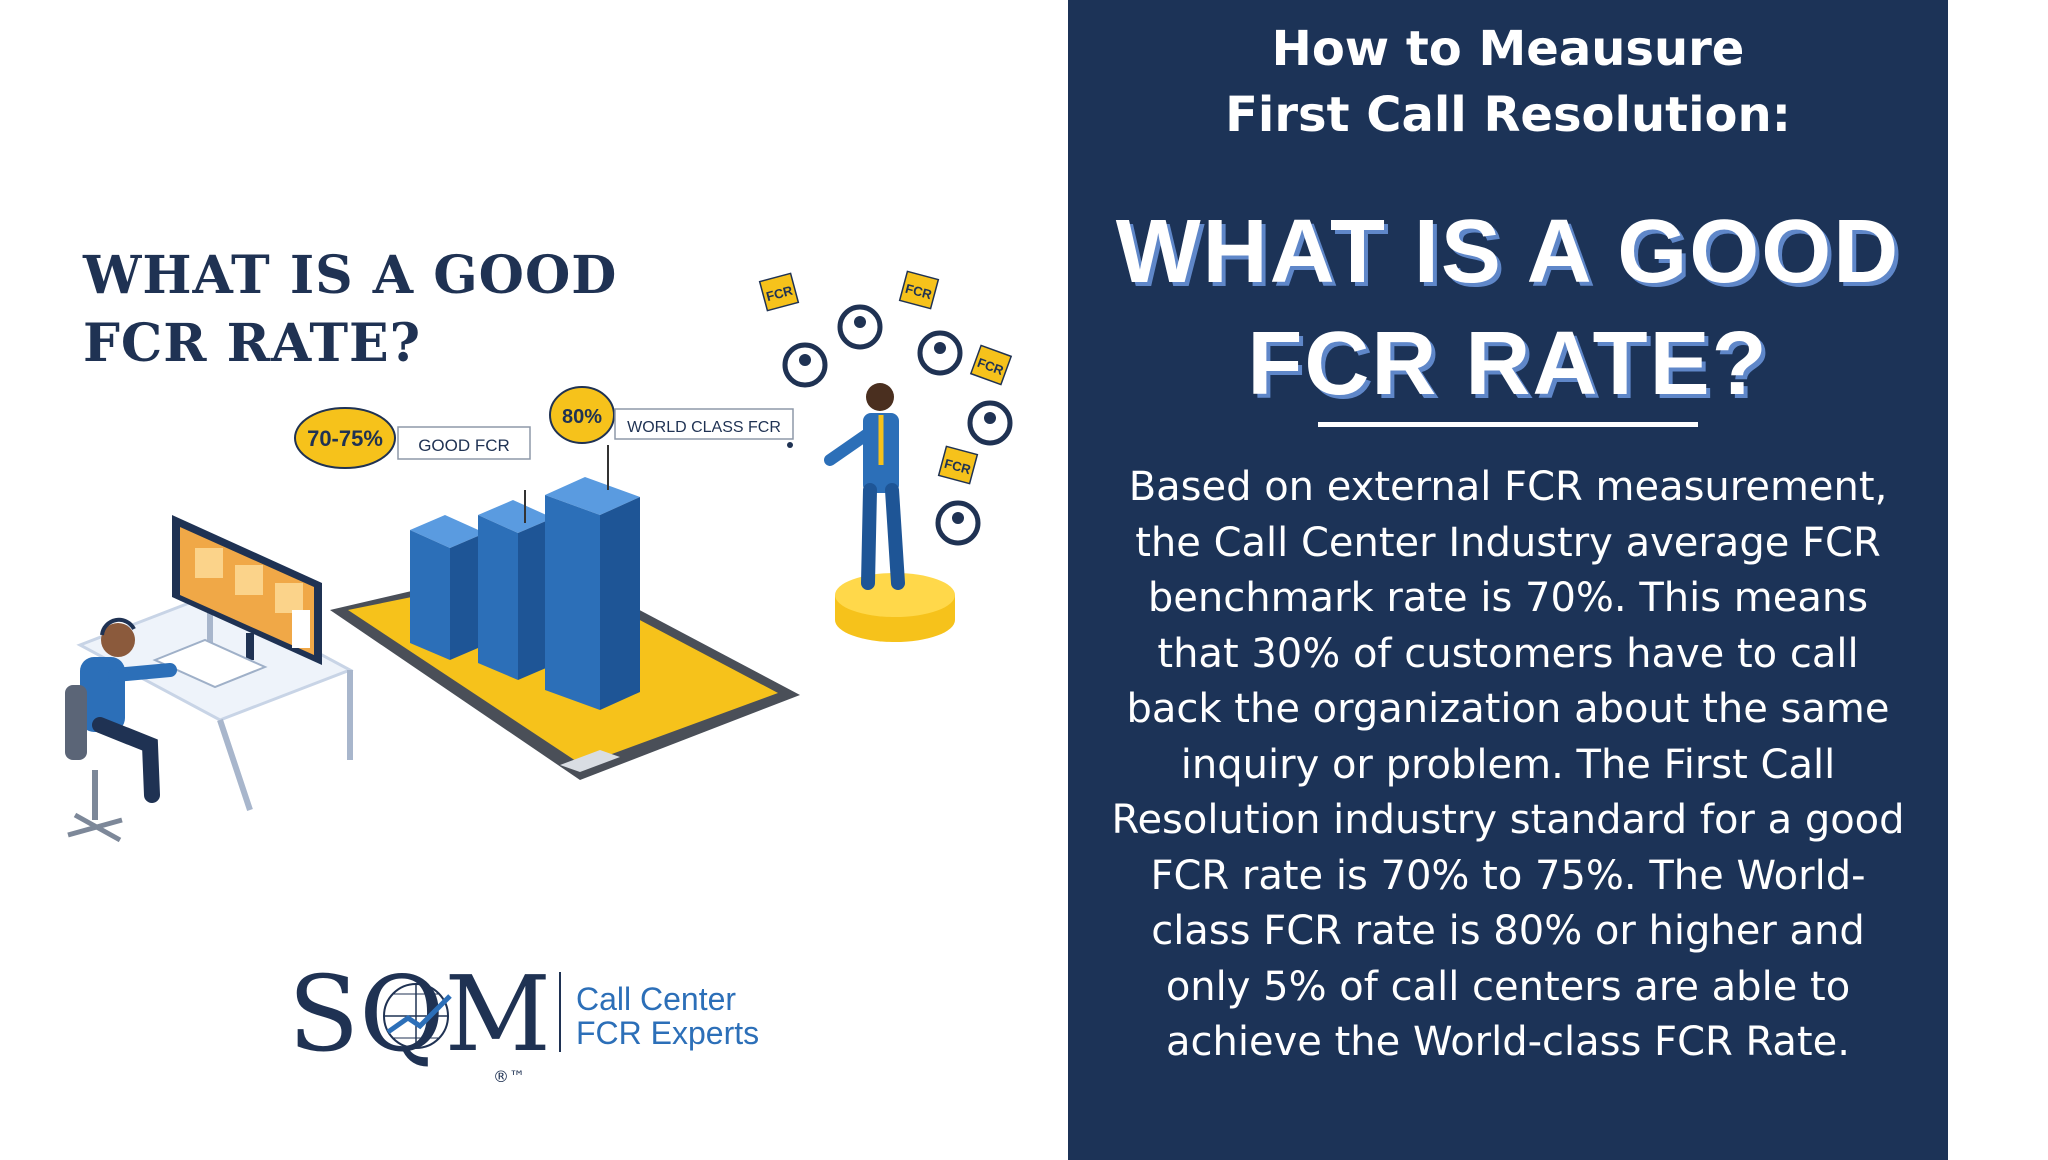 This screenshot has width=2048, height=1160. I want to click on bar-world-class, so click(592, 593).